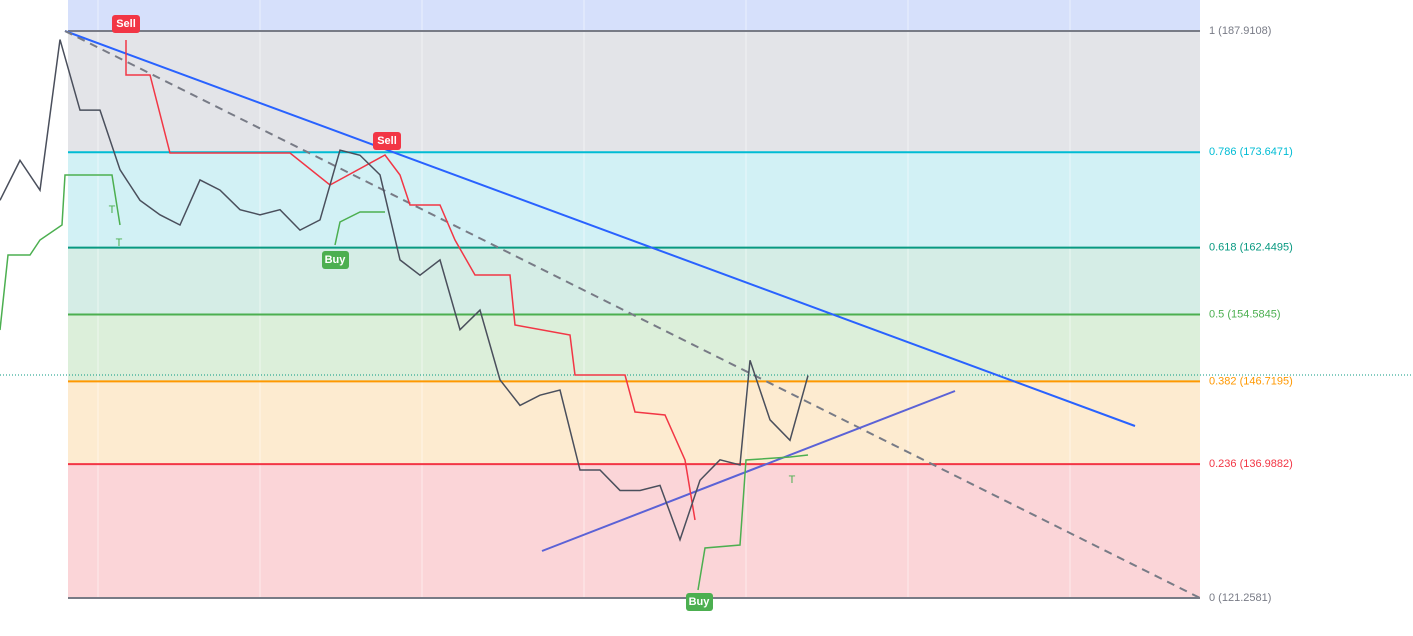 The height and width of the screenshot is (636, 1413). What do you see at coordinates (1251, 152) in the screenshot?
I see `fib-label: 0.786 (173.6471)` at bounding box center [1251, 152].